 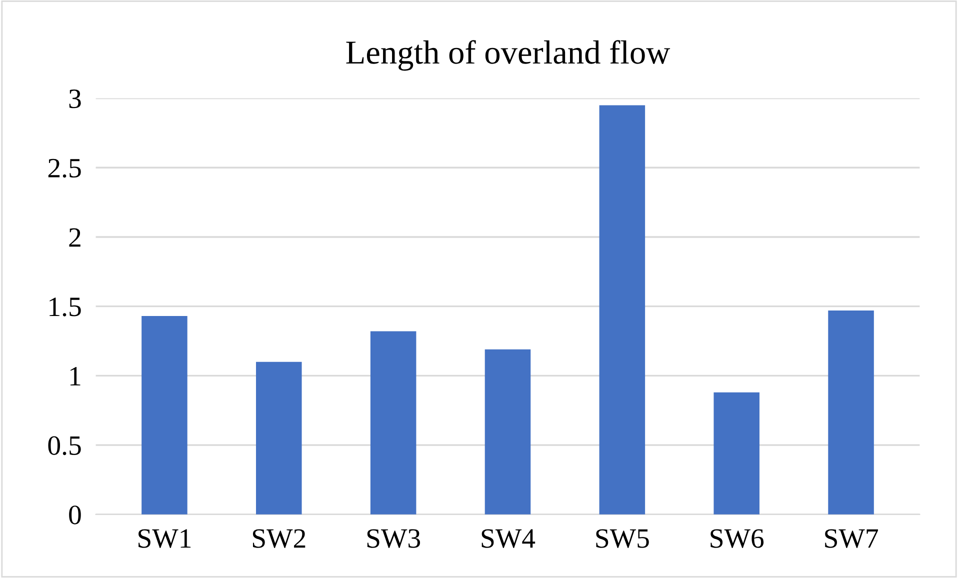 I want to click on x-tick-label: SW4, so click(x=509, y=538).